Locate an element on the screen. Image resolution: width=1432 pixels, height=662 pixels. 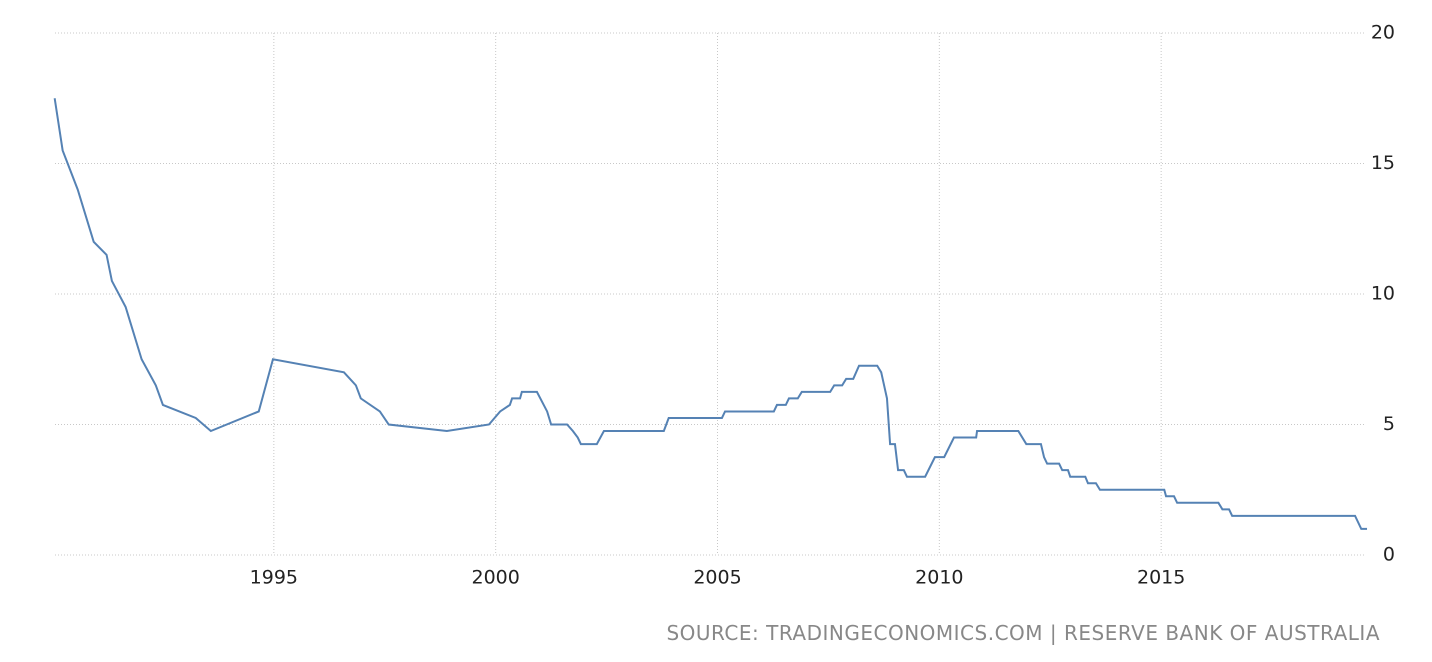
y-tick-label: 20 is located at coordinates (1383, 33).